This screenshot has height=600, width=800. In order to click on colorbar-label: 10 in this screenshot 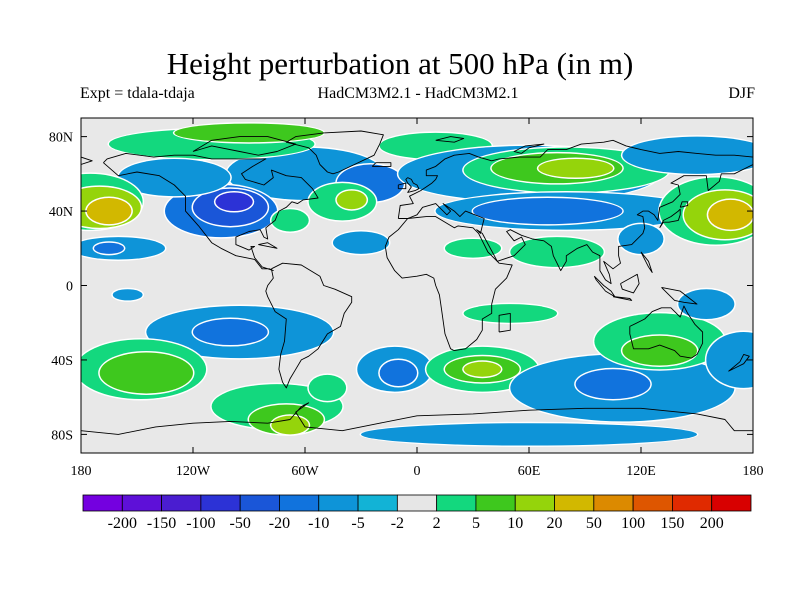, I will do `click(515, 523)`.